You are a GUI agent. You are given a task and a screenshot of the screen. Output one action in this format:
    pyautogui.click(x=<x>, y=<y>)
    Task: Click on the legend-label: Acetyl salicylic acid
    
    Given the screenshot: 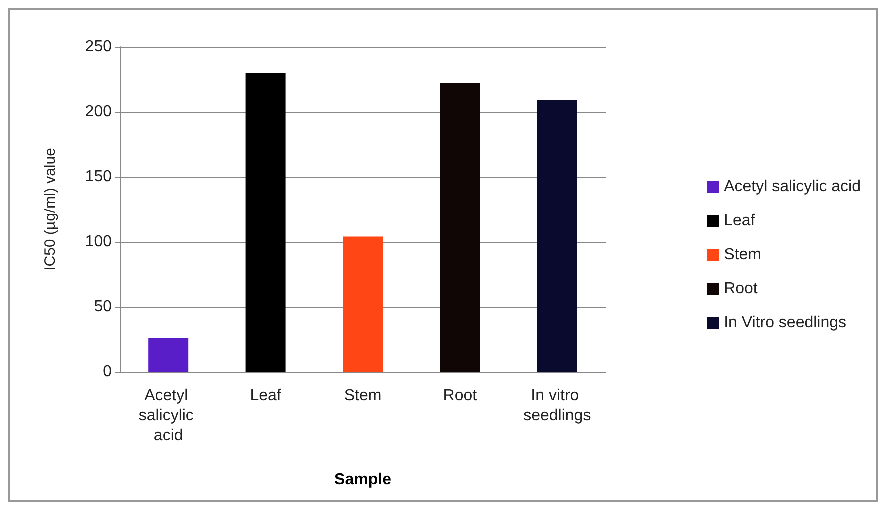 What is the action you would take?
    pyautogui.click(x=793, y=187)
    